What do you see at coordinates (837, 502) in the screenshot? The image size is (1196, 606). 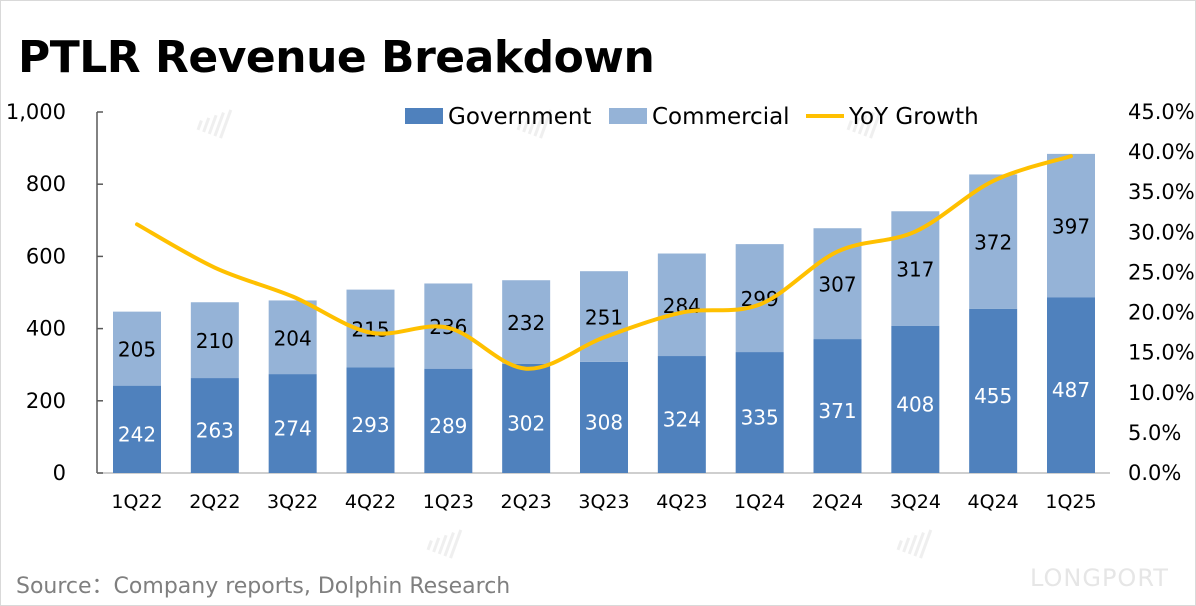 I see `x-axis-tick-label: 2Q24` at bounding box center [837, 502].